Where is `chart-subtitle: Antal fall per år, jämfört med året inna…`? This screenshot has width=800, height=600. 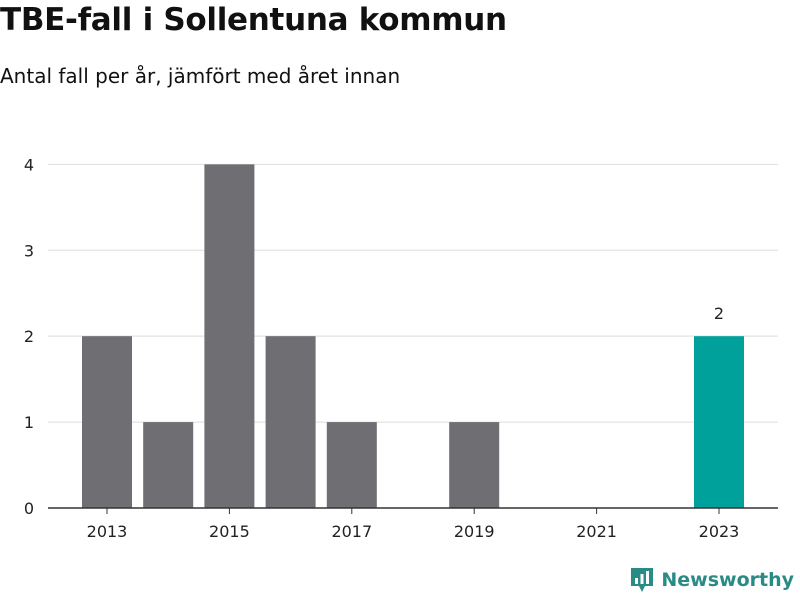
chart-subtitle: Antal fall per år, jämfört med året inna… is located at coordinates (200, 76).